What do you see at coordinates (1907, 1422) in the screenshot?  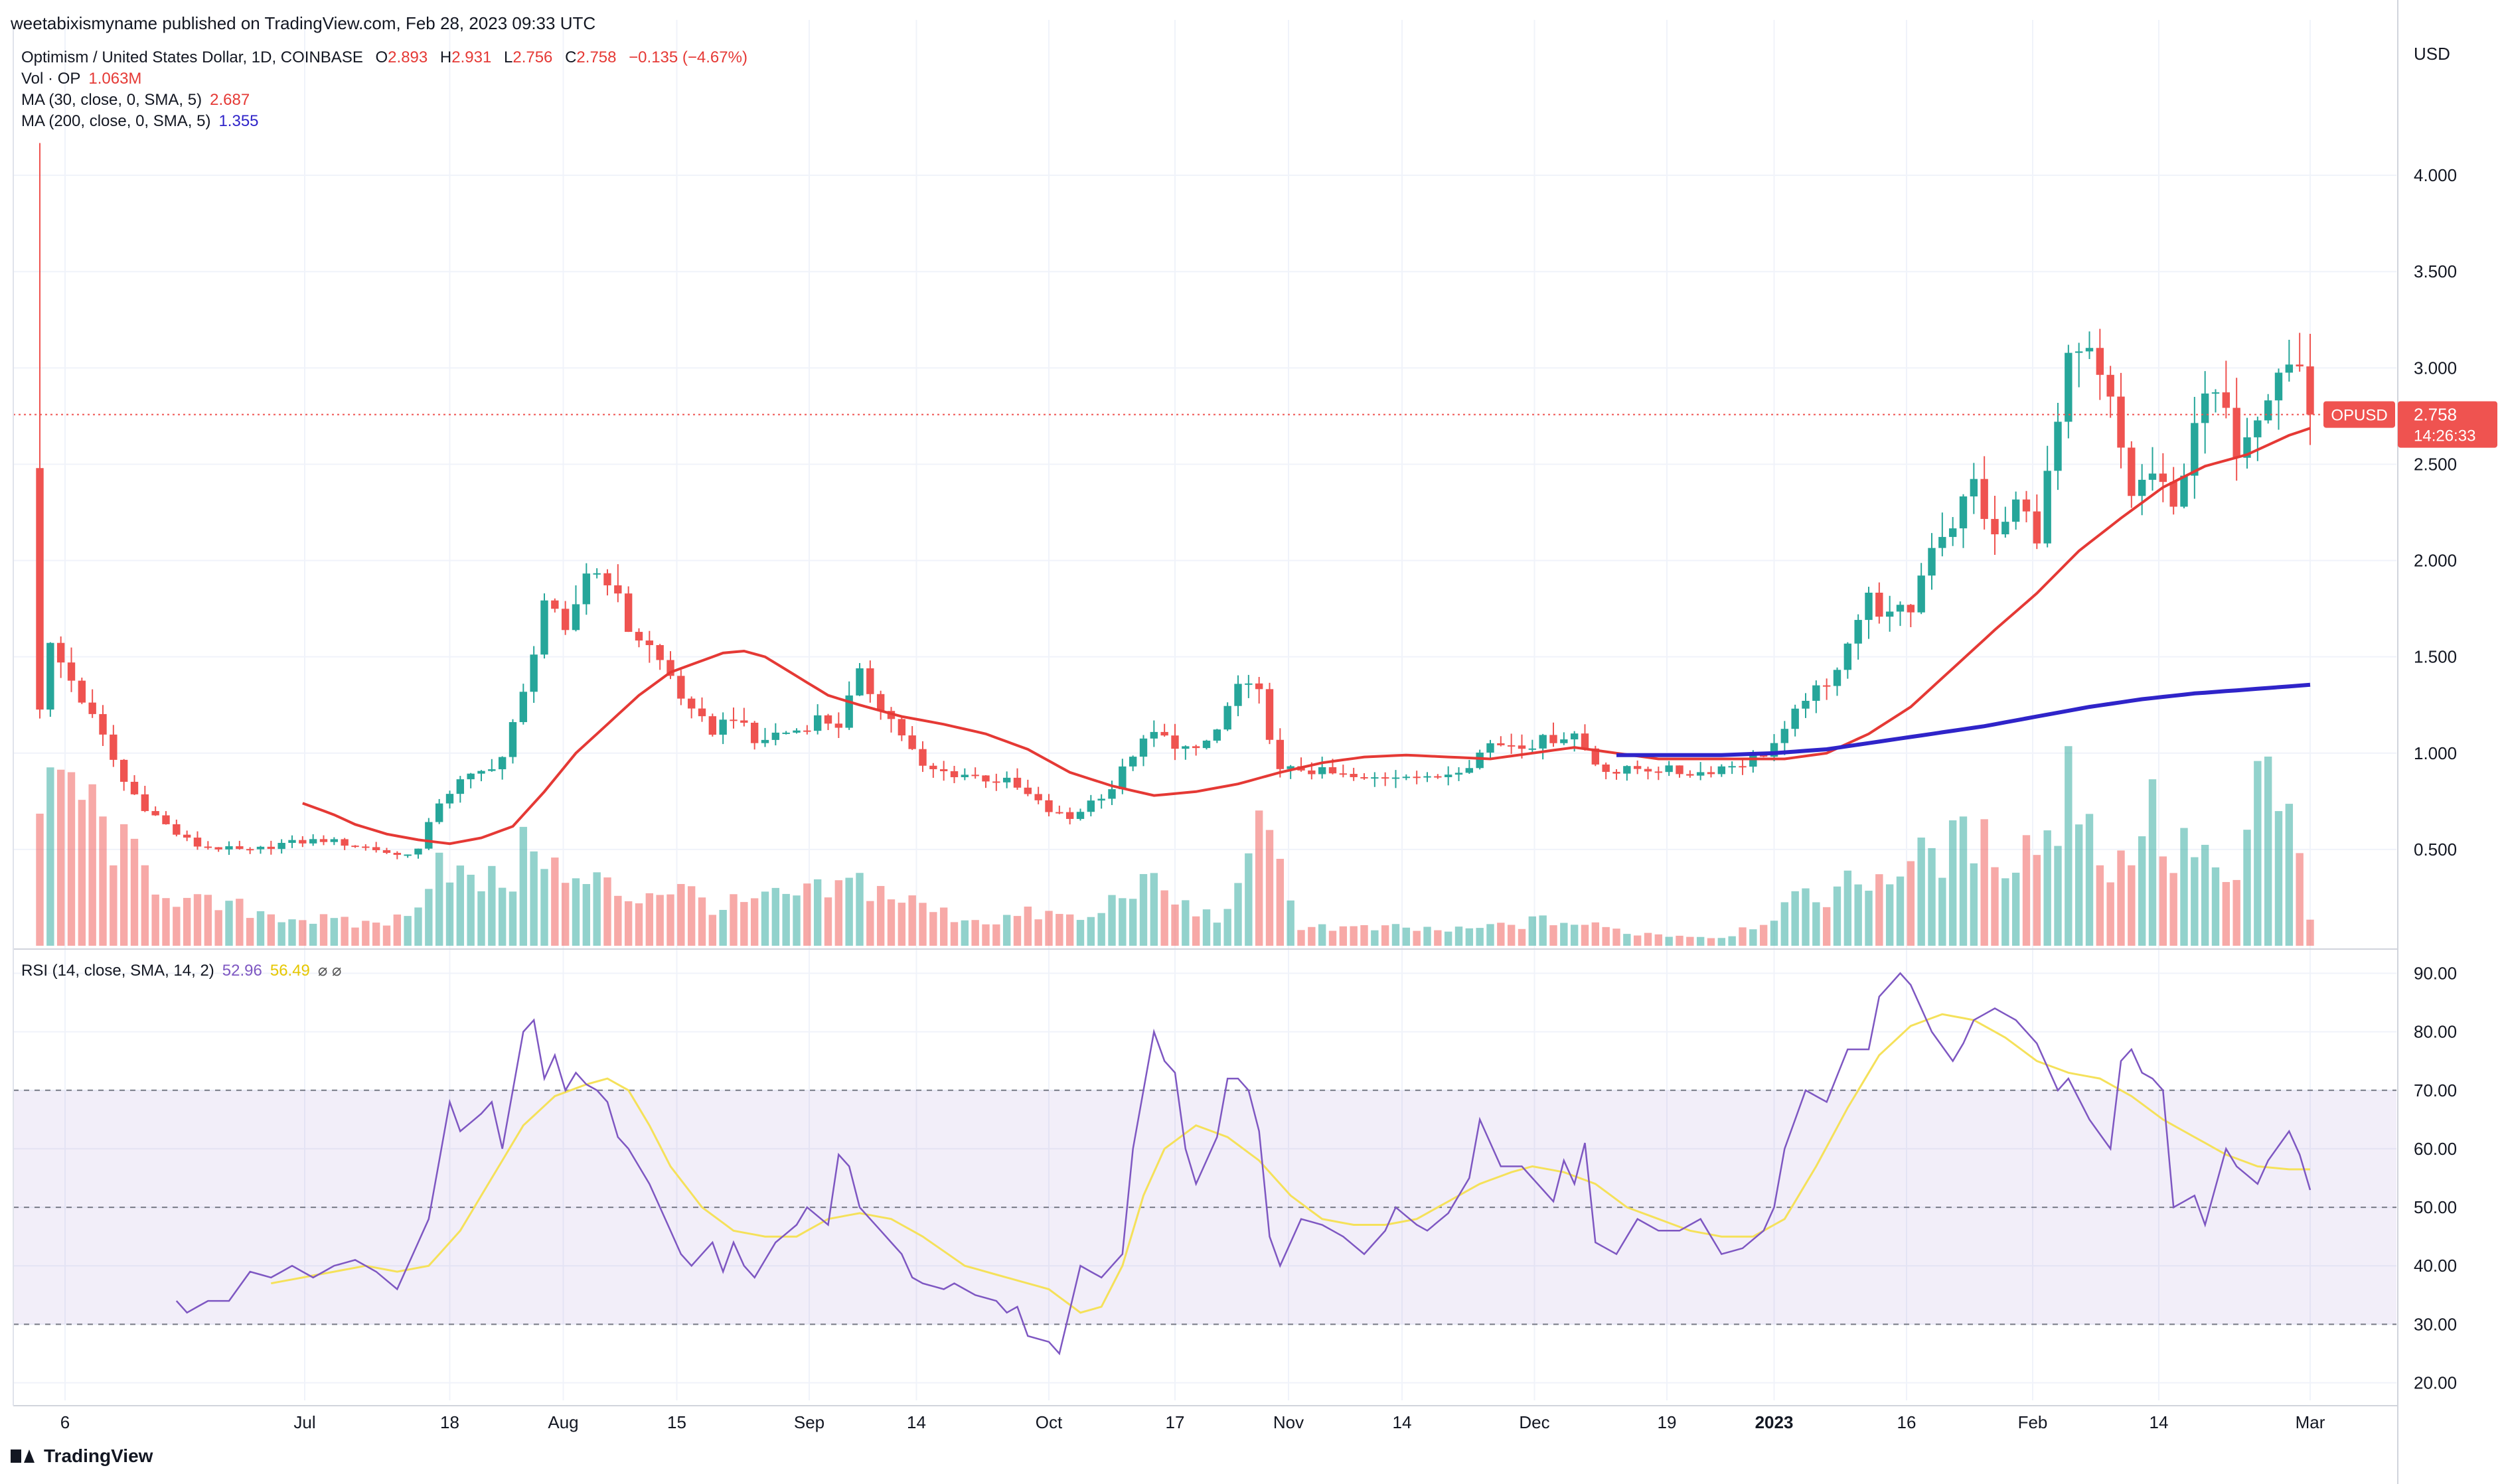 I see `time-tick-label: 16` at bounding box center [1907, 1422].